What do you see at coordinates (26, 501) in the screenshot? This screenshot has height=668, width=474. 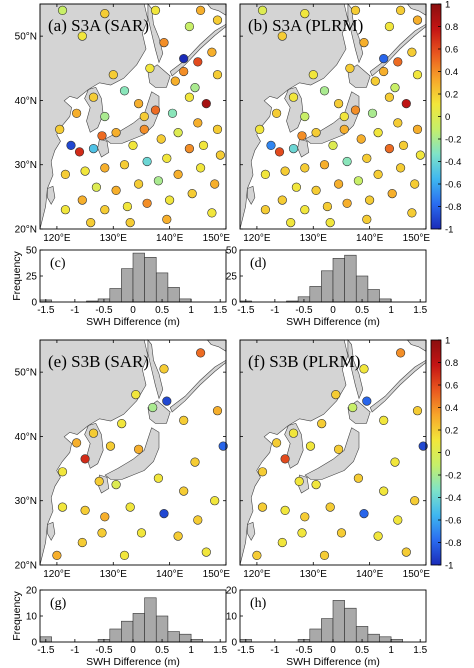 I see `y-tick-label: 30°N` at bounding box center [26, 501].